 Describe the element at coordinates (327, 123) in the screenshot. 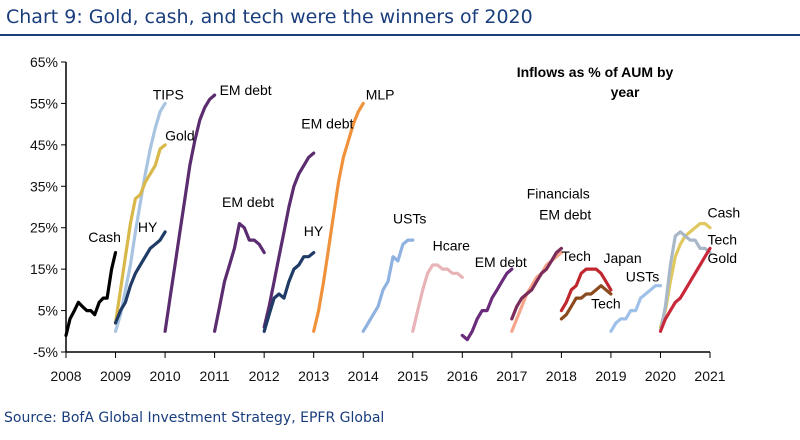

I see `series-label-em-debt-6: EM debt` at that location.